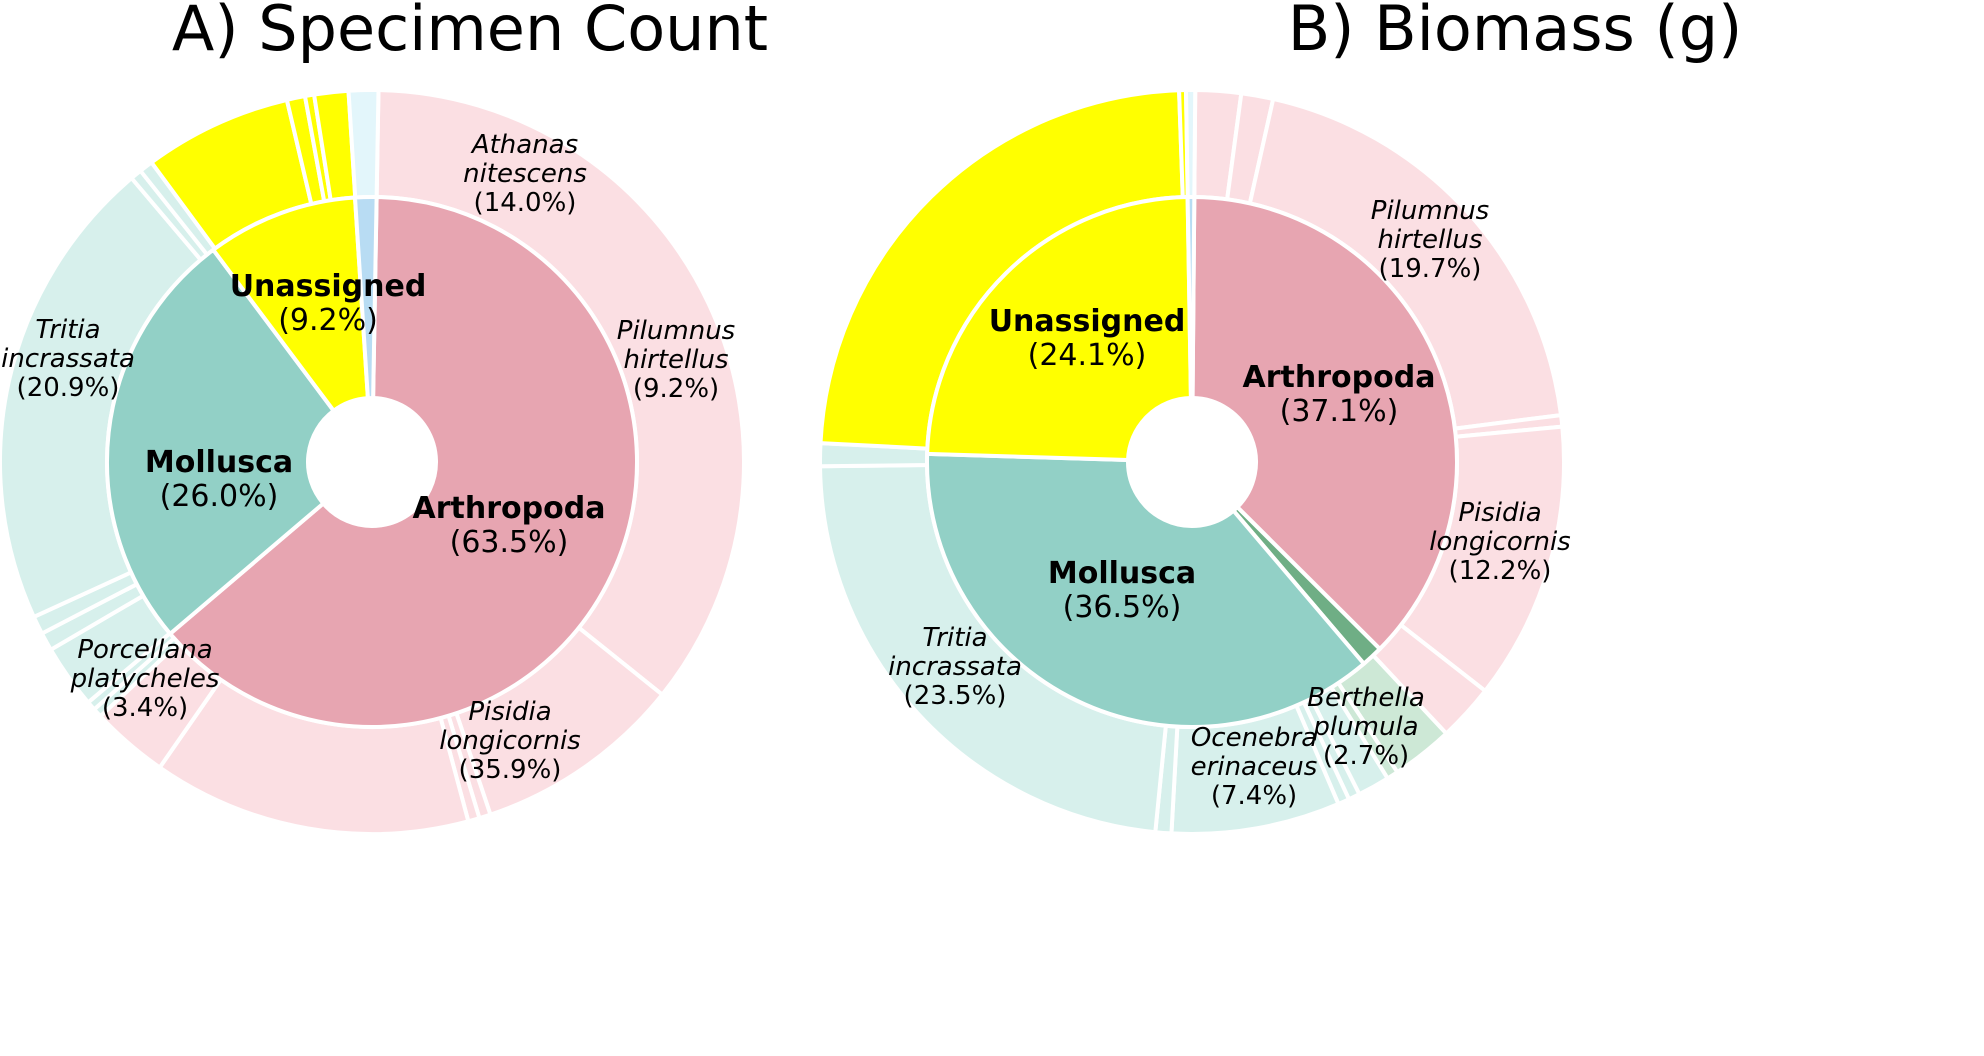 The image size is (1984, 1056). Describe the element at coordinates (1087, 321) in the screenshot. I see `panel-b-unassigned-label: Unassigned` at that location.